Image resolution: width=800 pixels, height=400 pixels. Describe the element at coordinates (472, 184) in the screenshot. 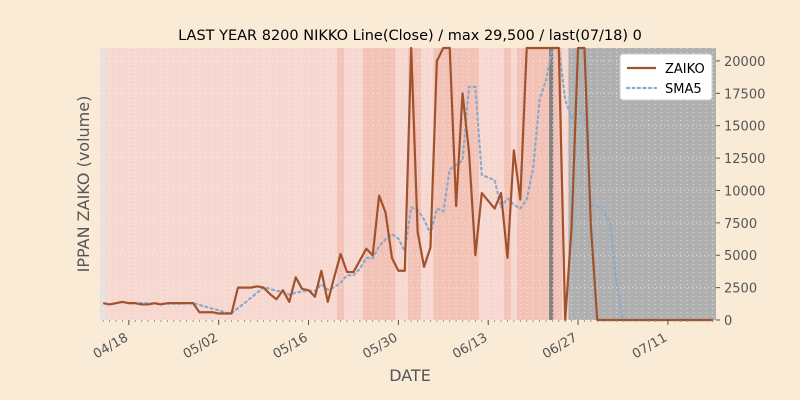

I see `highlight-band` at that location.